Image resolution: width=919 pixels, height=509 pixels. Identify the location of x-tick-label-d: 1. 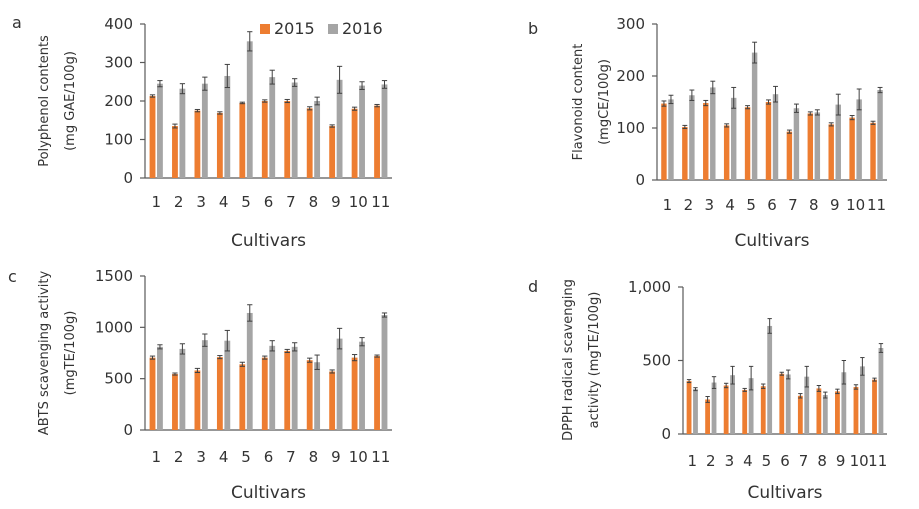
(692, 461).